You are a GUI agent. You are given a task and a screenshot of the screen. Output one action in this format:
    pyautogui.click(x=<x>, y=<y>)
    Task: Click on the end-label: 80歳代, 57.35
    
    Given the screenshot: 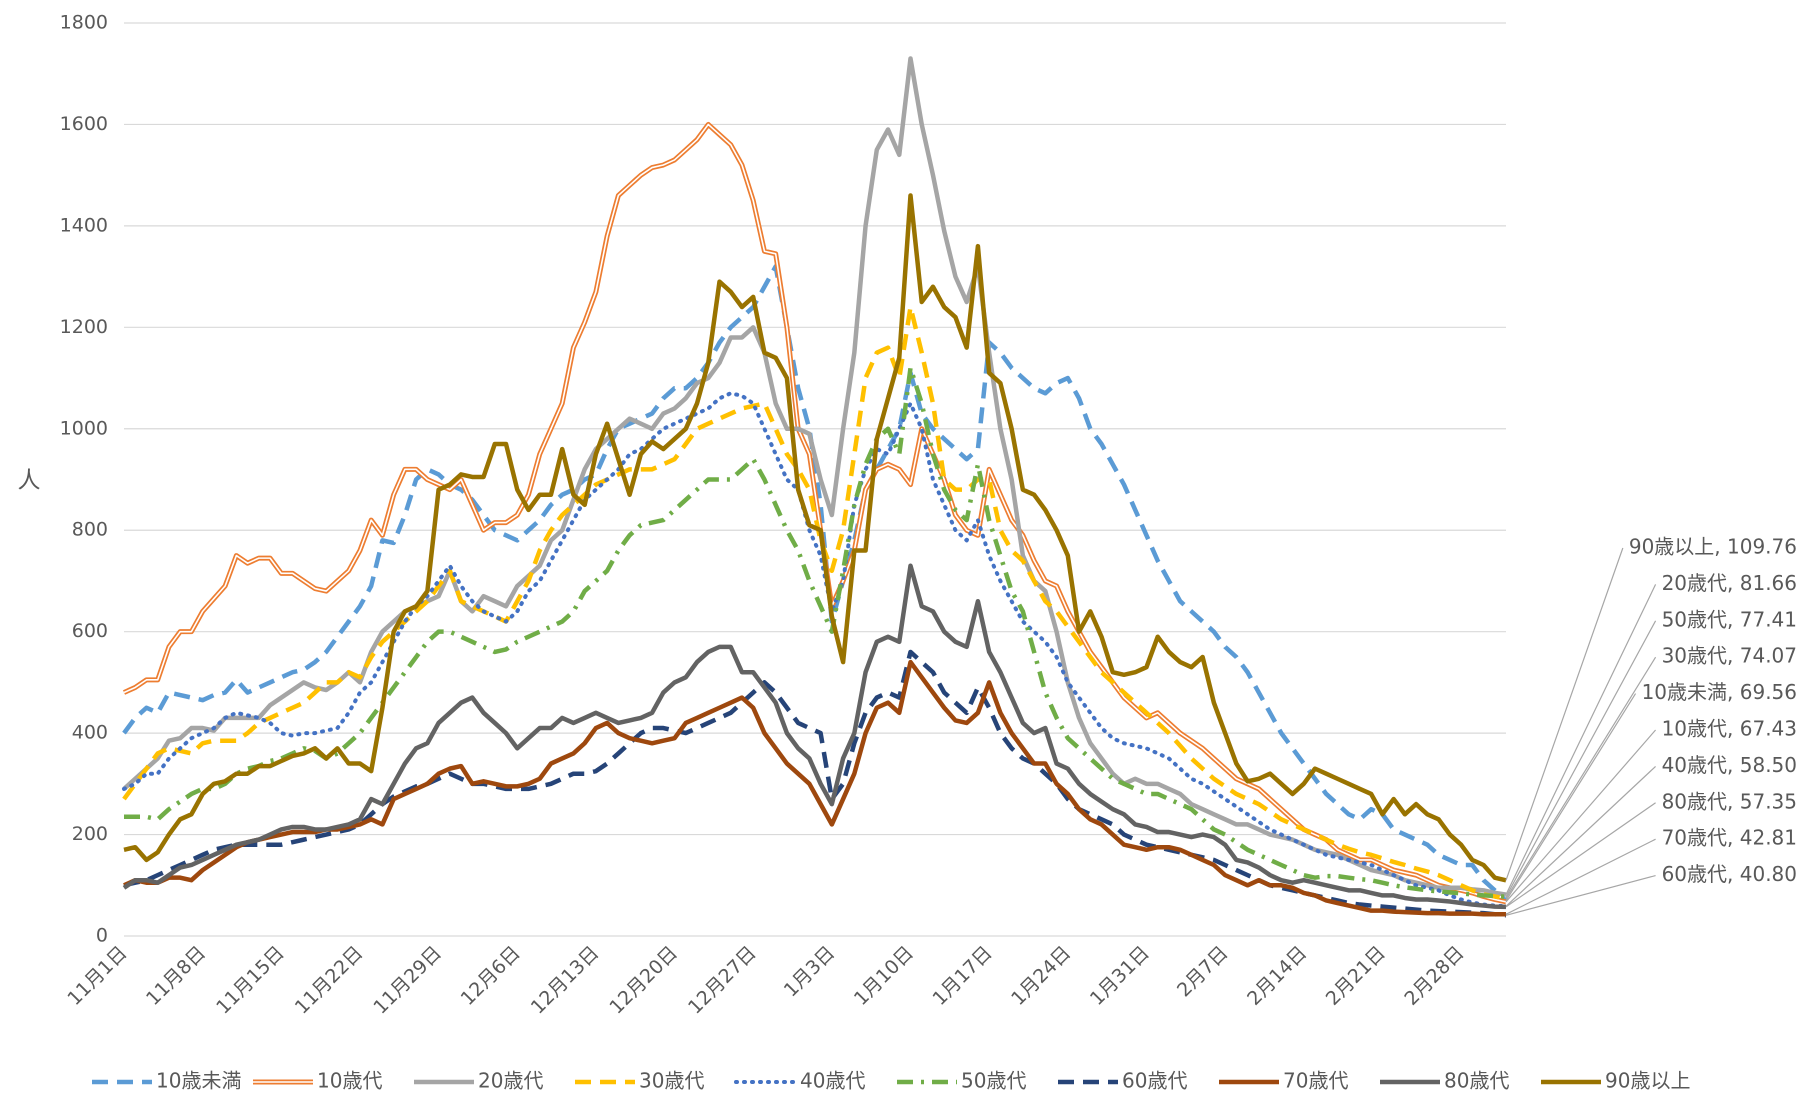 What is the action you would take?
    pyautogui.click(x=1729, y=801)
    